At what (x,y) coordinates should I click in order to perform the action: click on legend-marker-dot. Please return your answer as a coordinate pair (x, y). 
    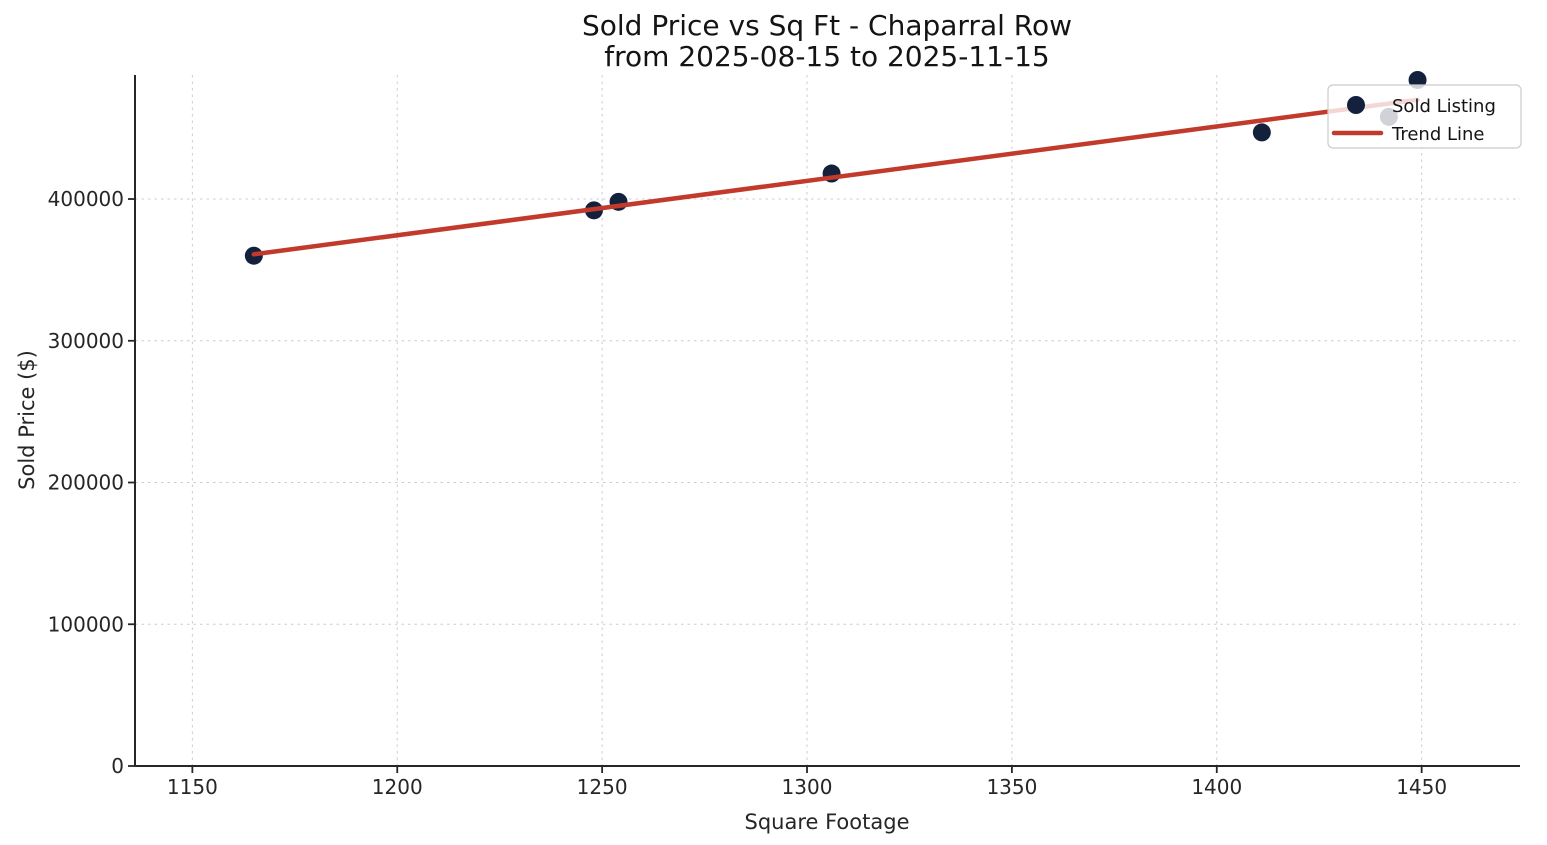
    Looking at the image, I should click on (1356, 105).